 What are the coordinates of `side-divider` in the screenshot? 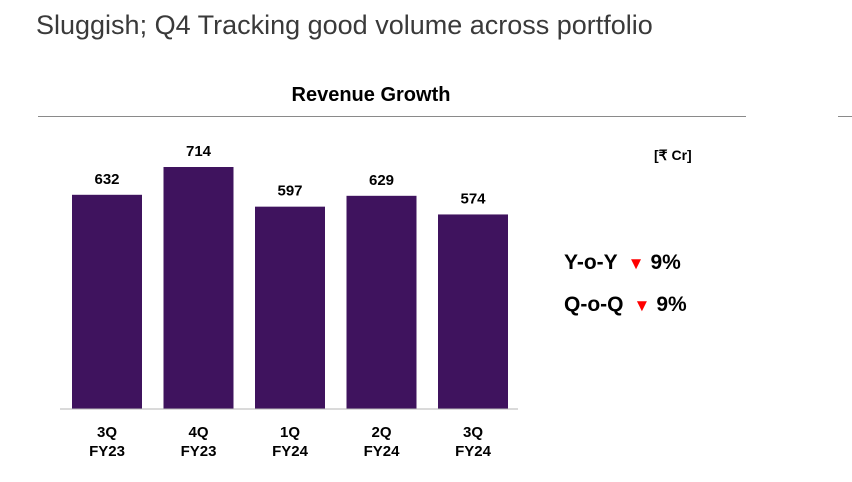 It's located at (845, 116).